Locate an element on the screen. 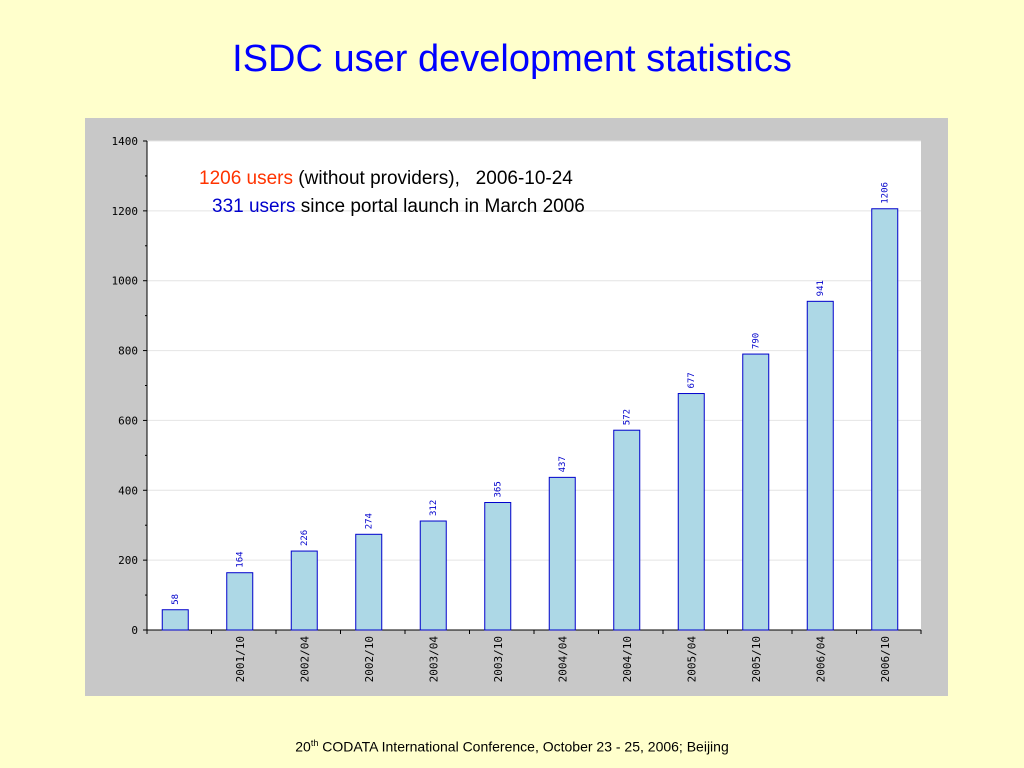 The width and height of the screenshot is (1024, 768). bar-value-label: 164 is located at coordinates (241, 559).